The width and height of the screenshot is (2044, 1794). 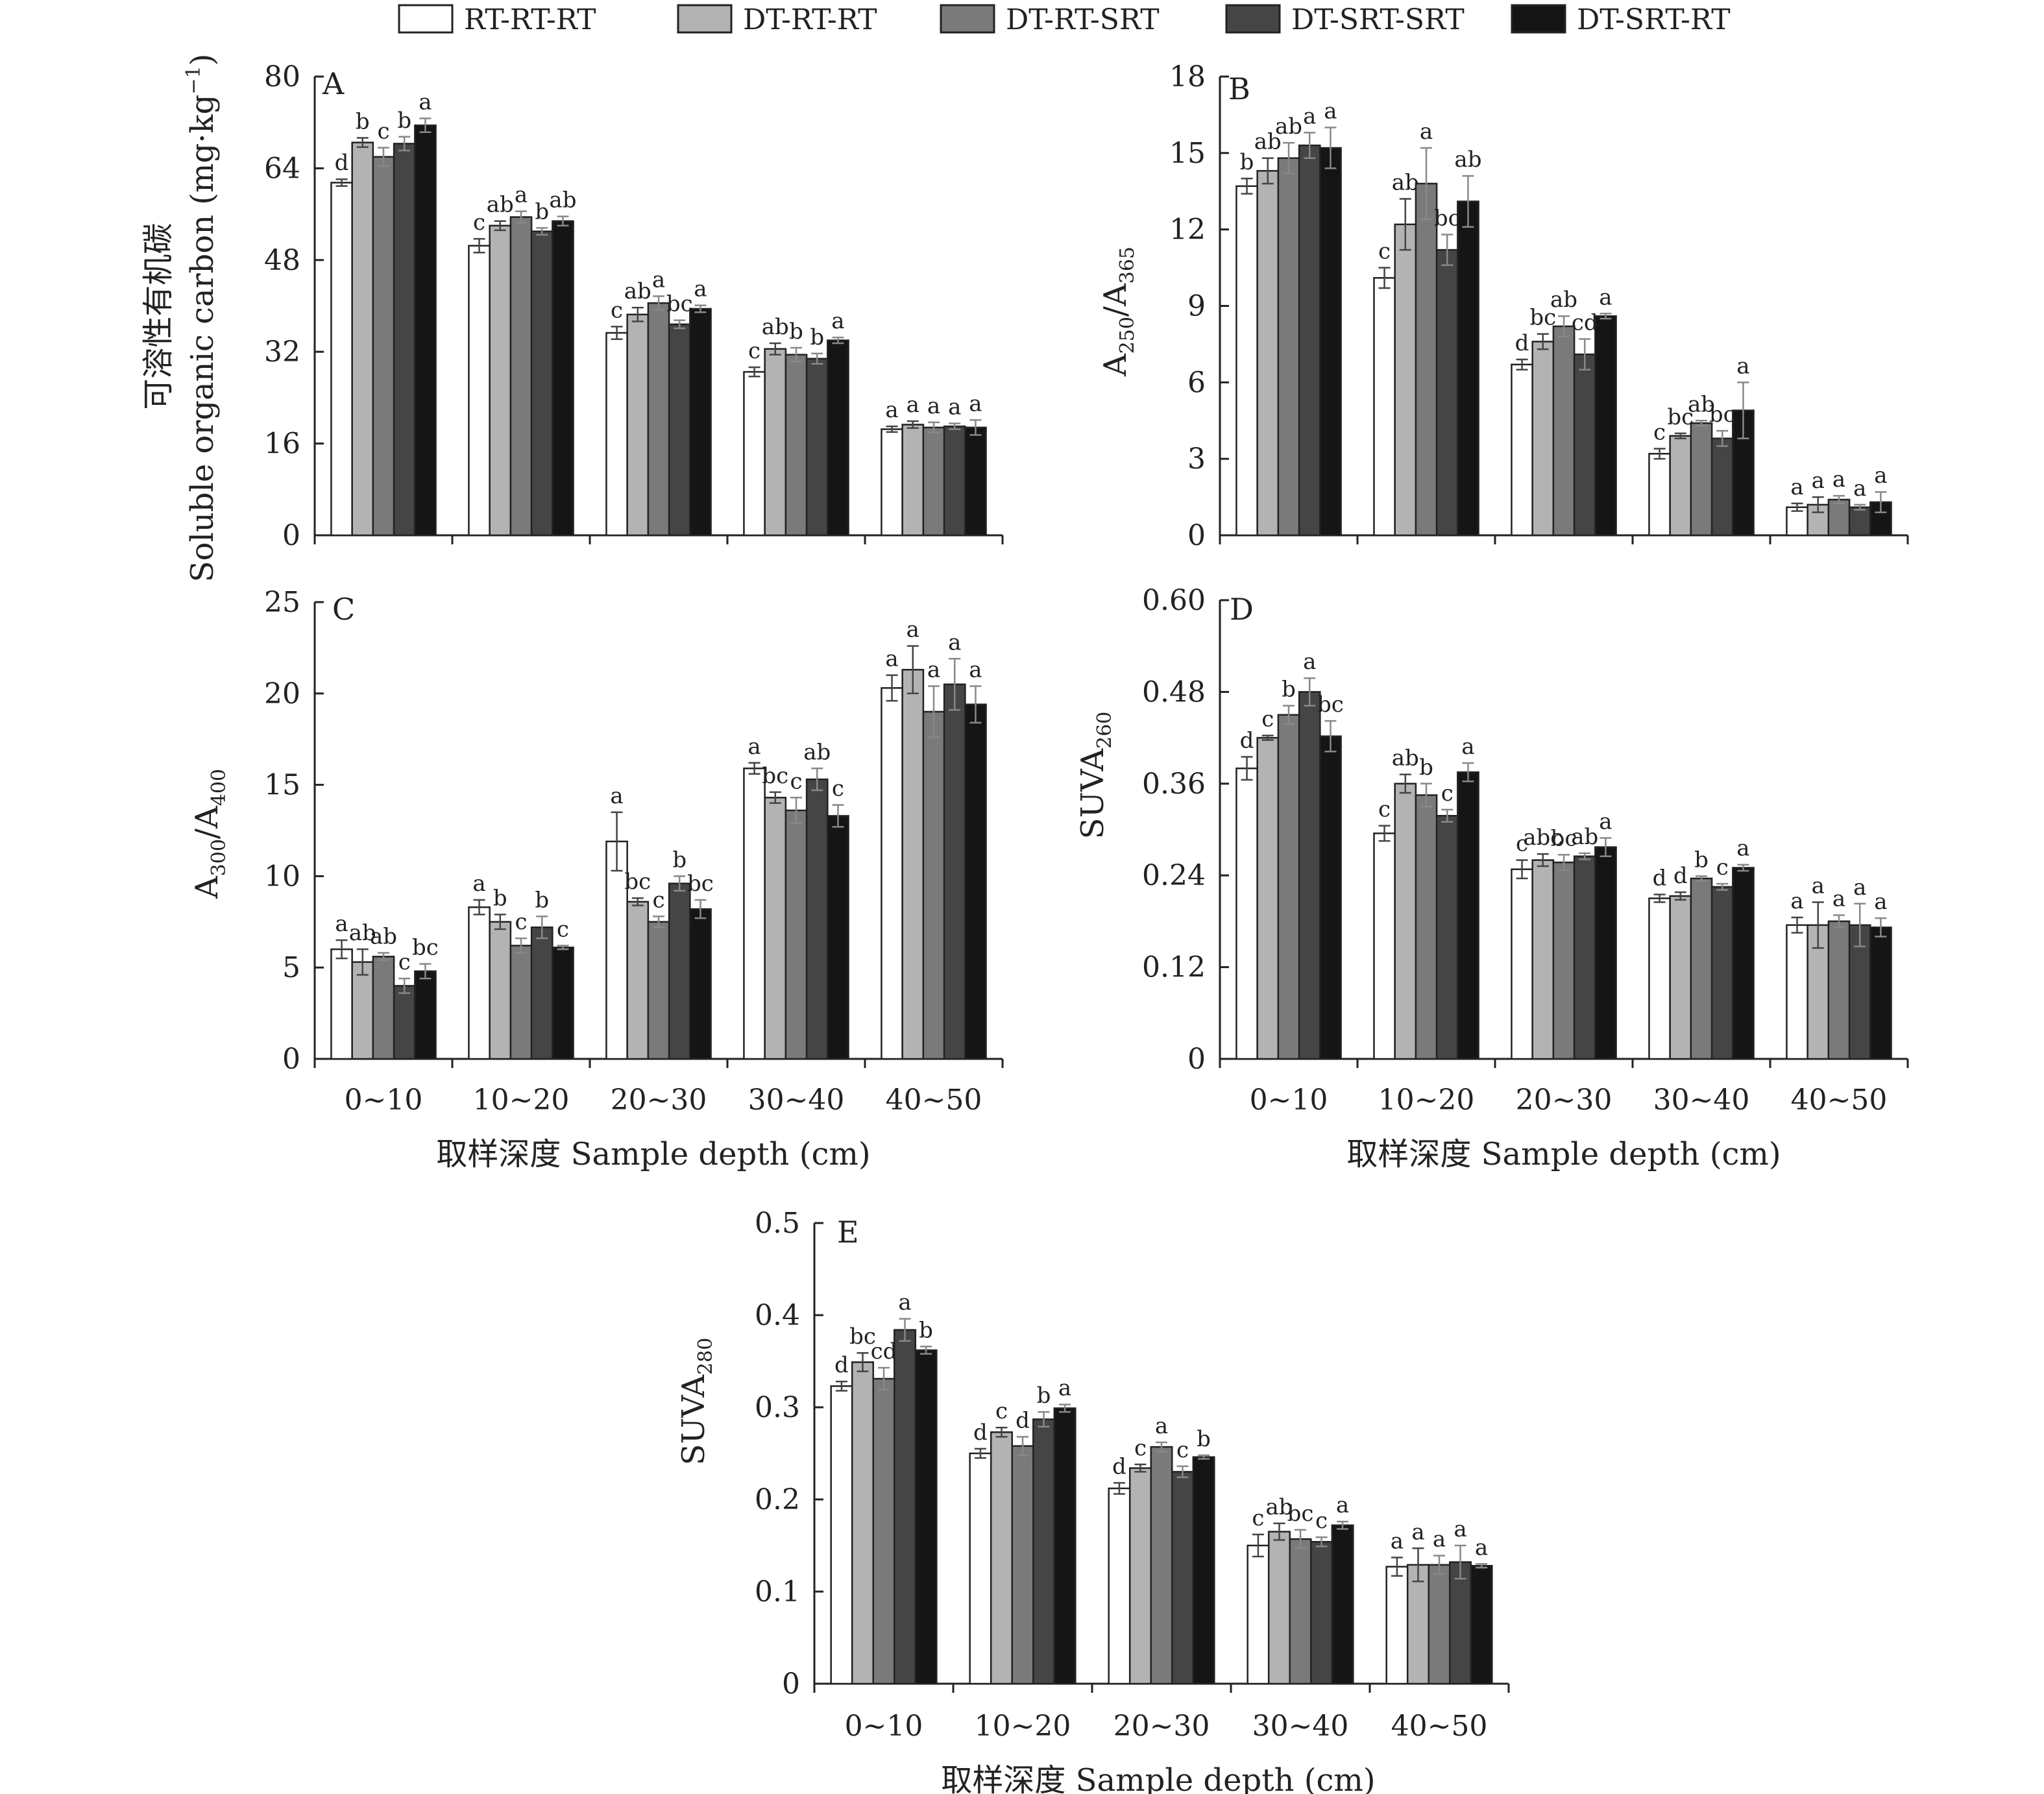 I want to click on y-axis-label-e: SUVA280, so click(x=696, y=1402).